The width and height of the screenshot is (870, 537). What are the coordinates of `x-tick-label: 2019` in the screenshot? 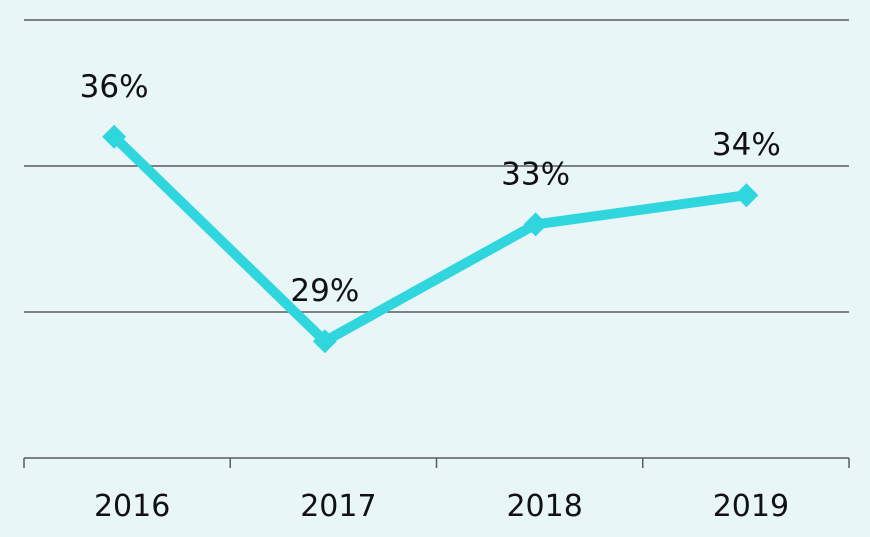 It's located at (751, 506).